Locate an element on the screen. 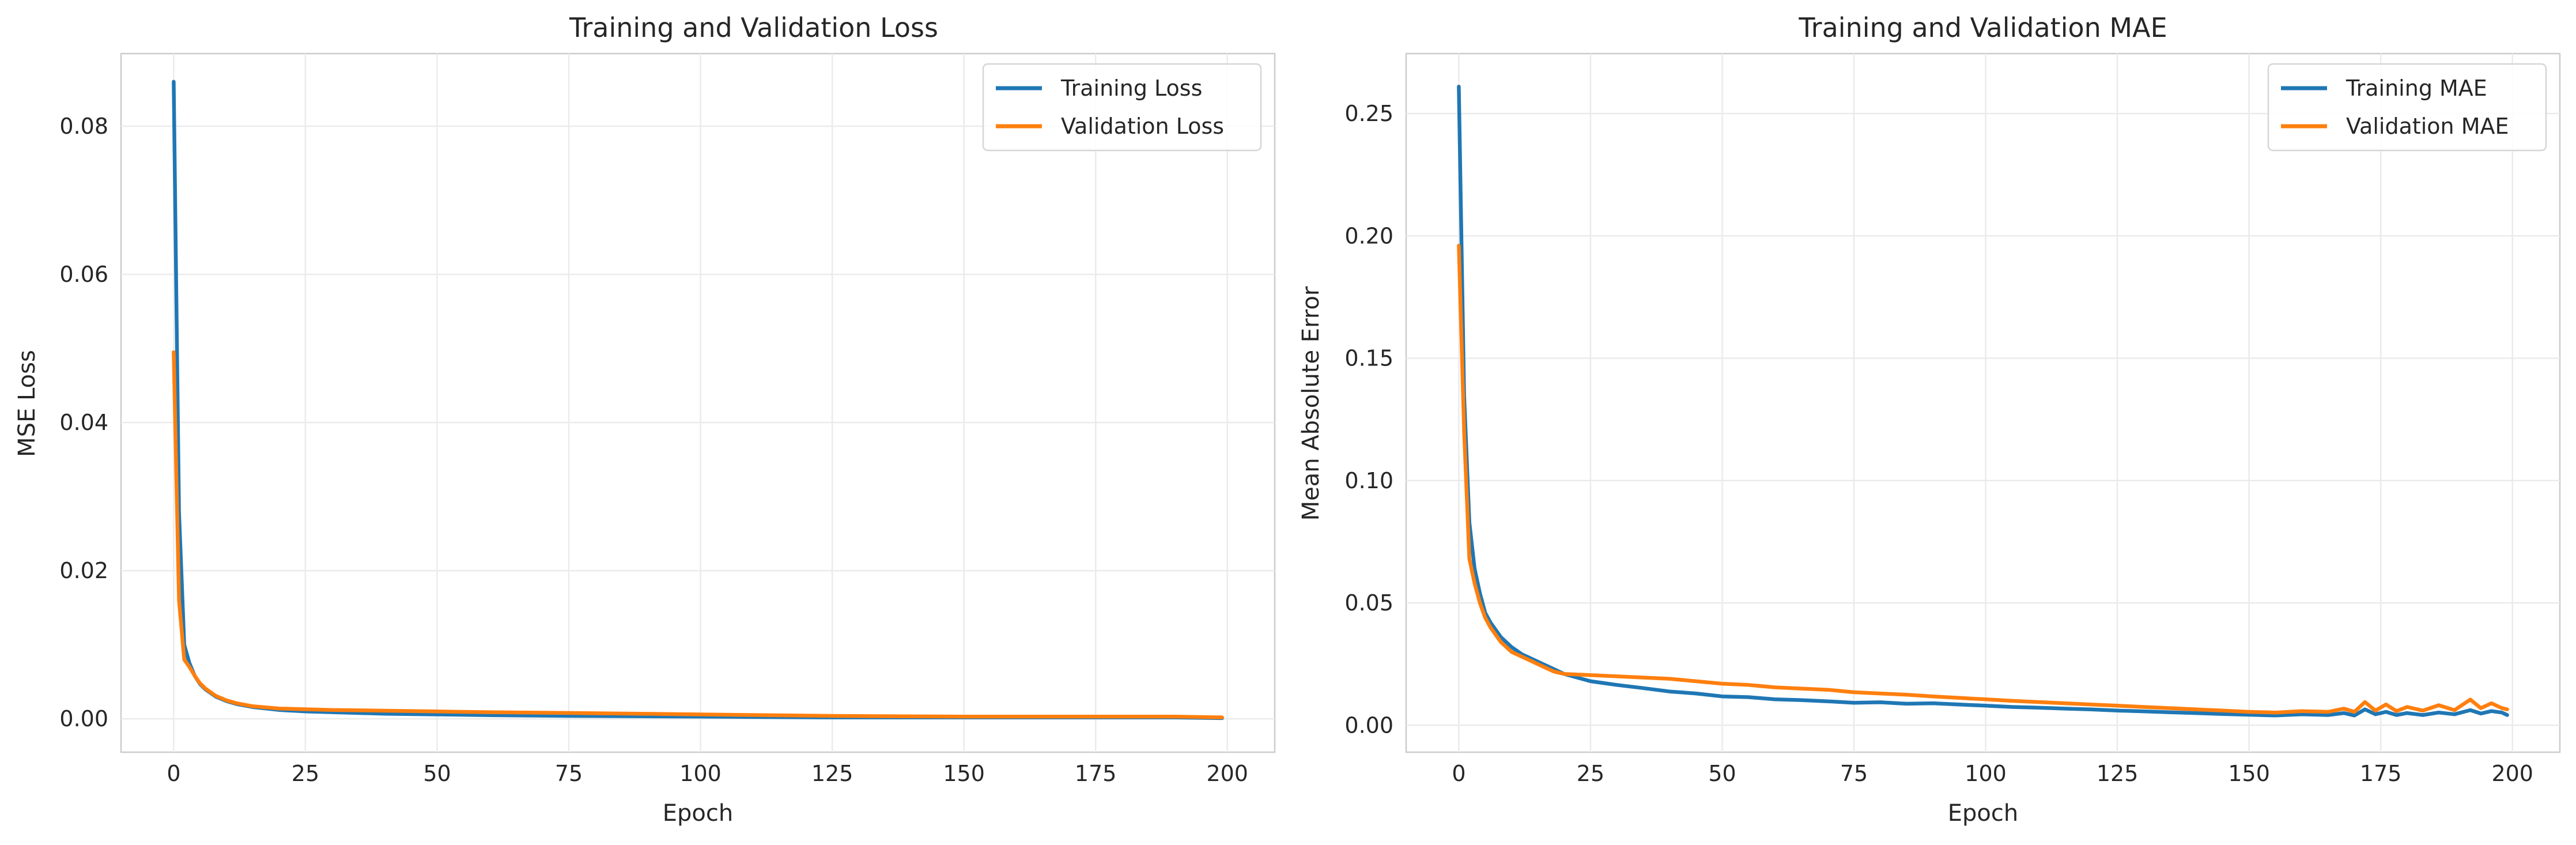  loss-y-tick-label: 0.00 is located at coordinates (83, 718).